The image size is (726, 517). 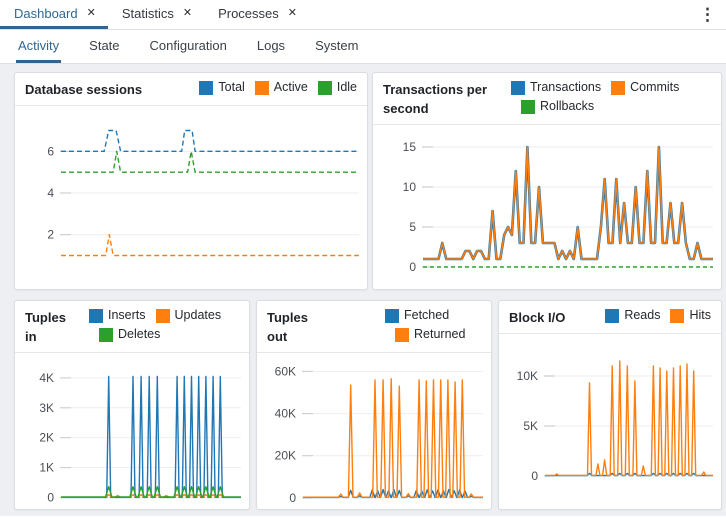 I want to click on chart-legend: Total Active Idle, so click(x=278, y=87).